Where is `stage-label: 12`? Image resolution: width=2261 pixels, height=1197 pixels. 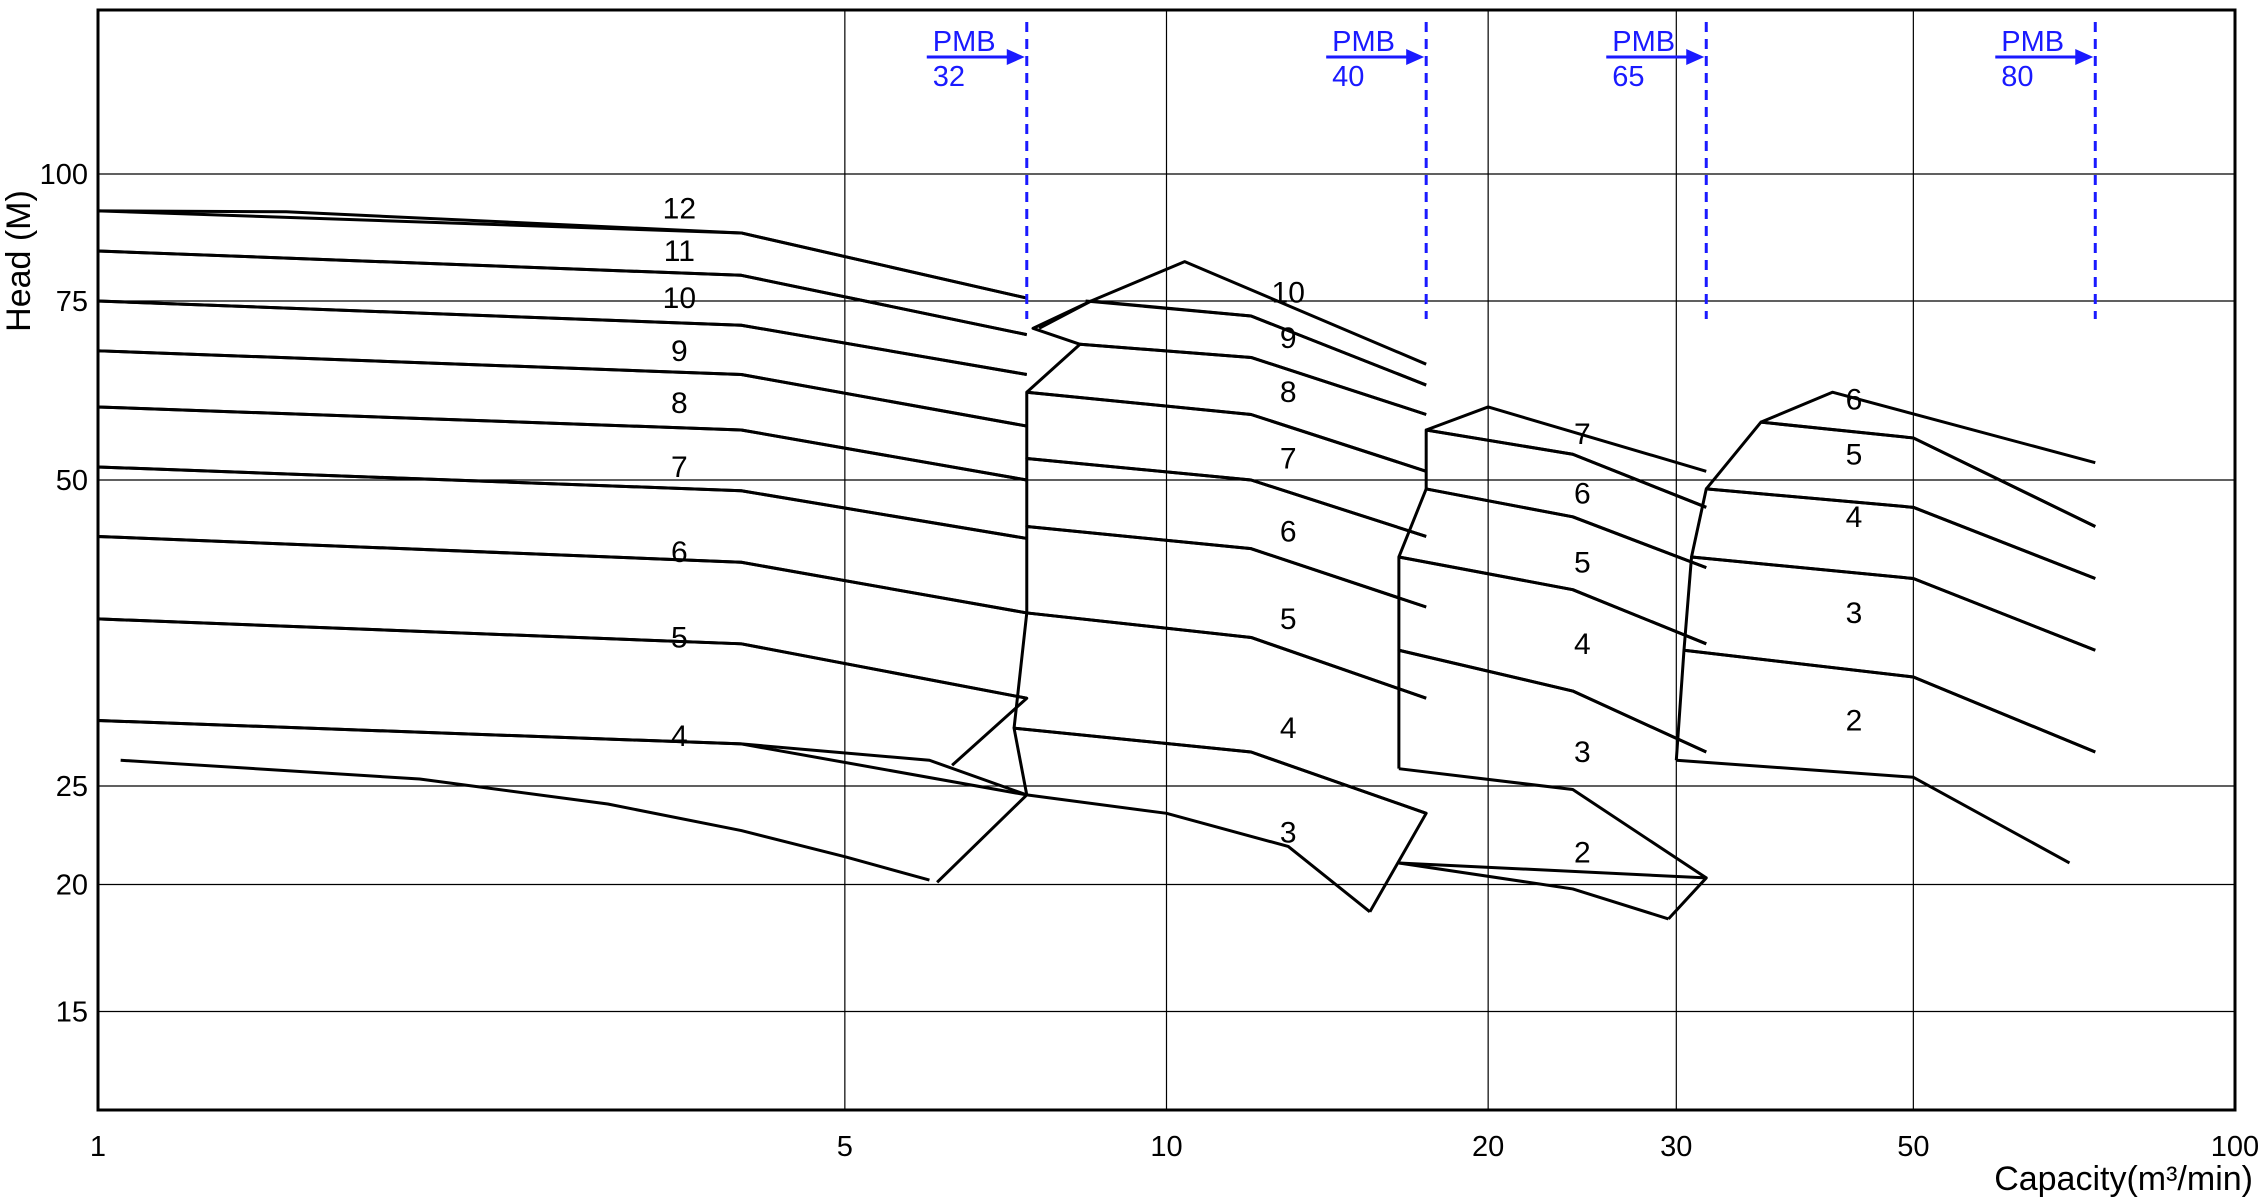 stage-label: 12 is located at coordinates (679, 208).